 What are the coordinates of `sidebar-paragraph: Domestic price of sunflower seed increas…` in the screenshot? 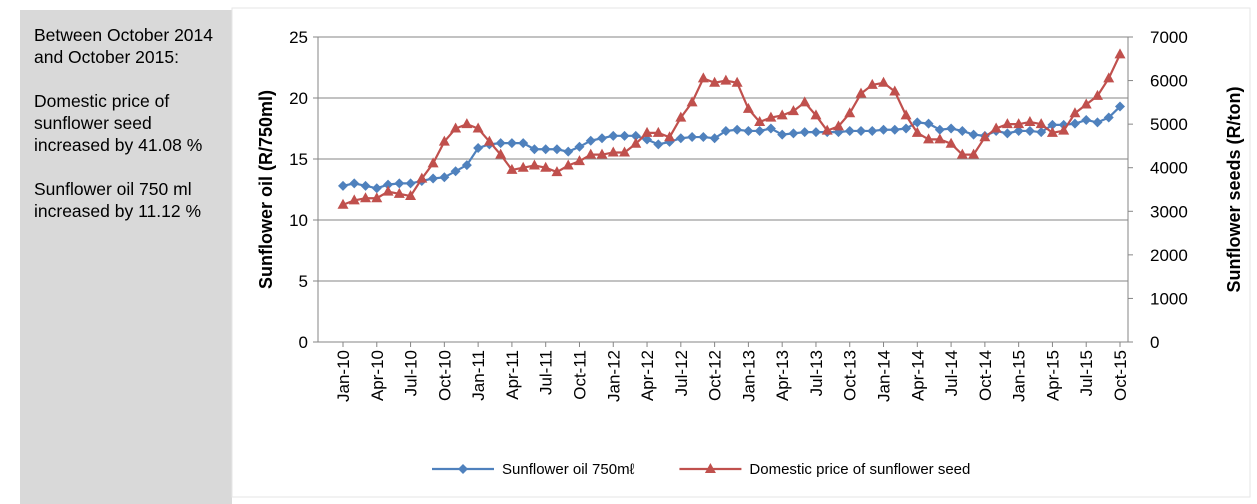 It's located at (118, 123).